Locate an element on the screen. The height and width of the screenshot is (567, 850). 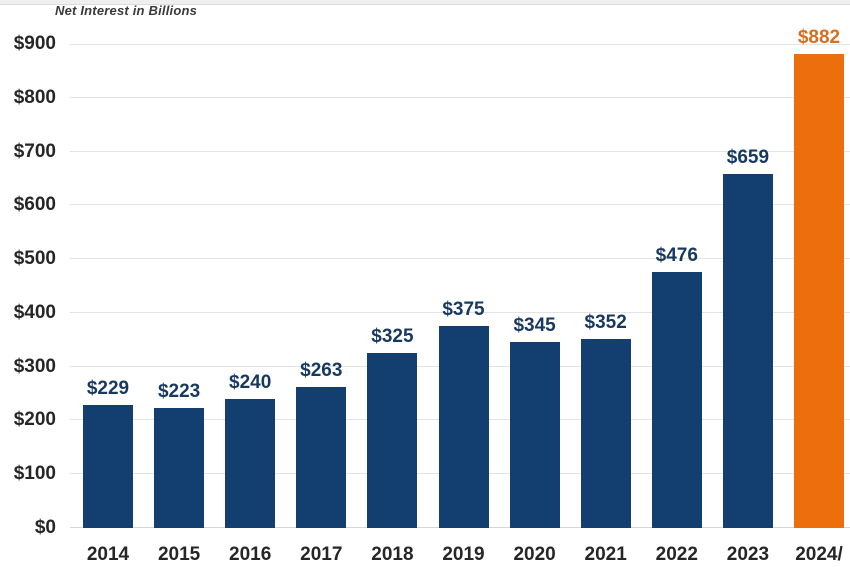
value-label-2021: $352 is located at coordinates (605, 322).